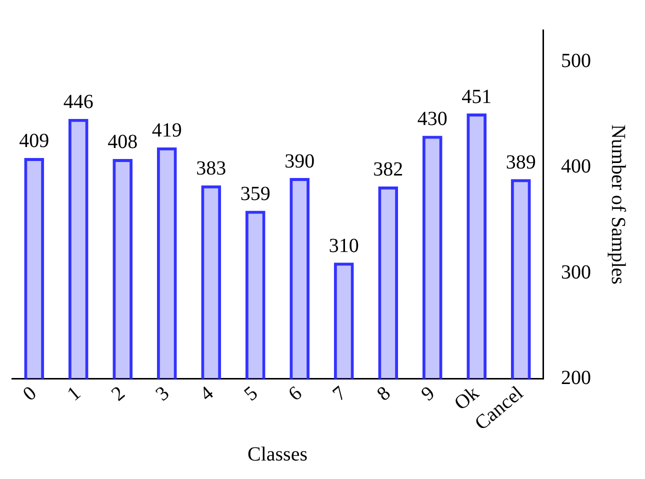  What do you see at coordinates (617, 204) in the screenshot?
I see `y-axis-title: Number of Samples` at bounding box center [617, 204].